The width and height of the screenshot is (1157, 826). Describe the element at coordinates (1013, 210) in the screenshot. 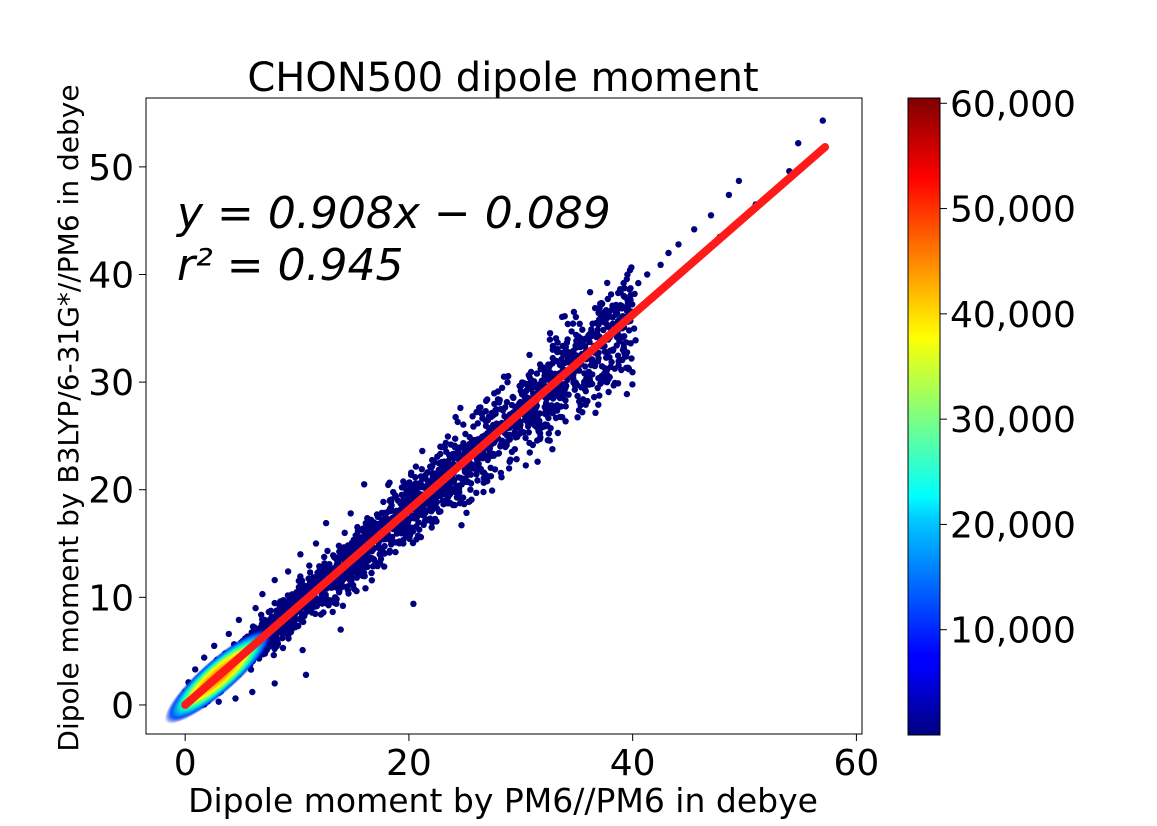

I see `colorbar-tick-label: 50,000` at that location.